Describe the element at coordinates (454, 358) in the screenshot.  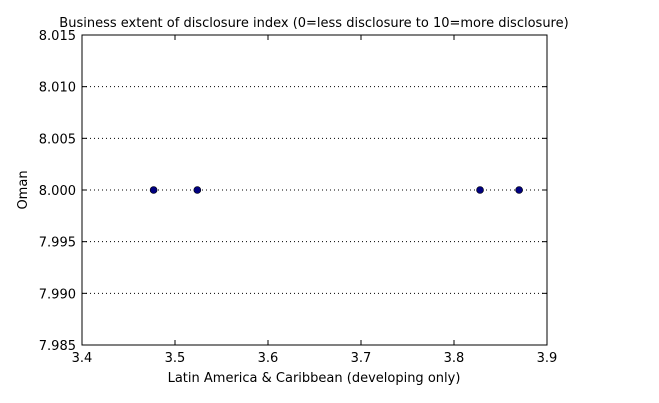
I see `x-tick-label: 3.8` at that location.